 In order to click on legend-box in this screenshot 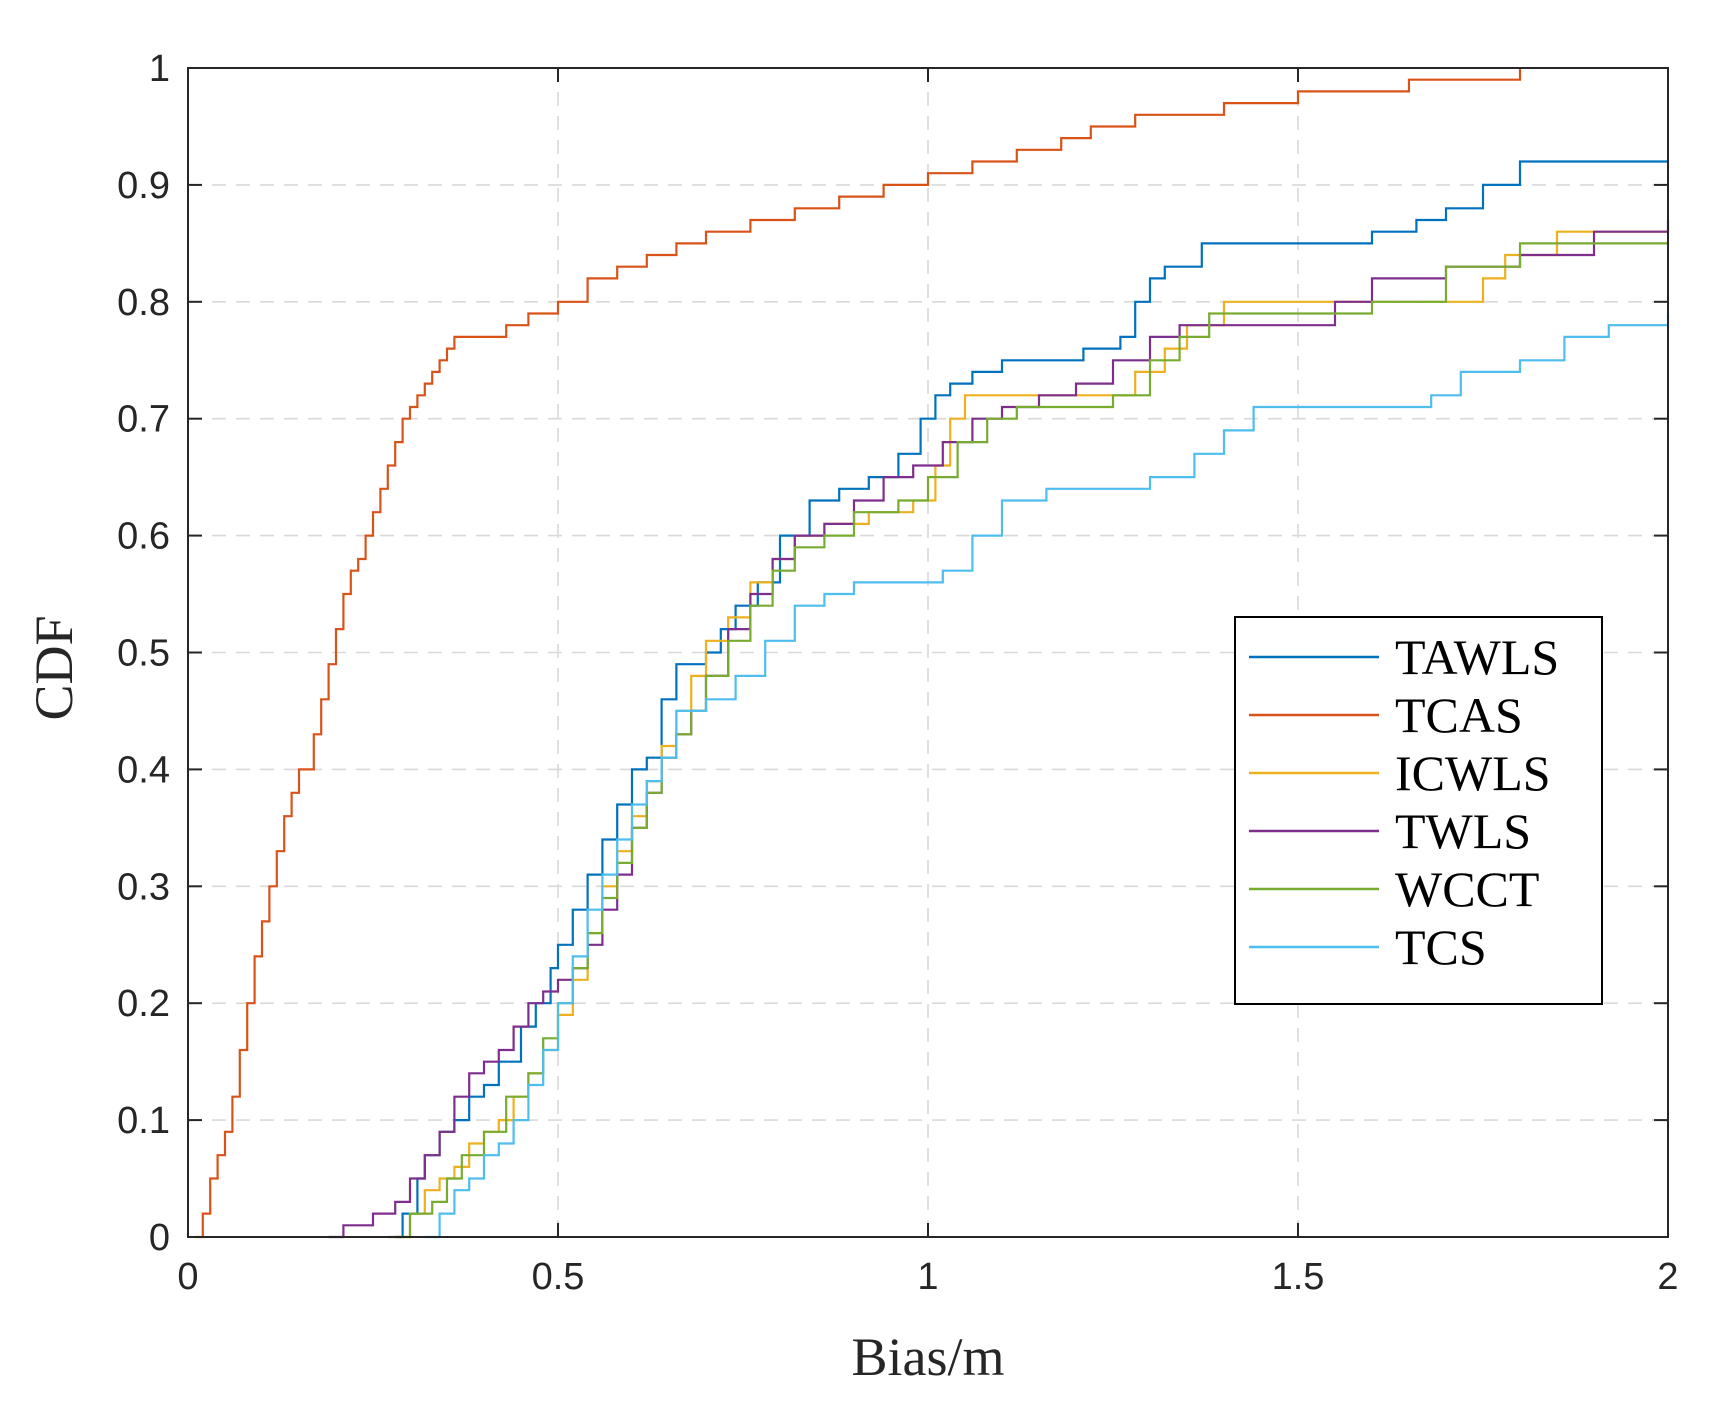, I will do `click(1418, 810)`.